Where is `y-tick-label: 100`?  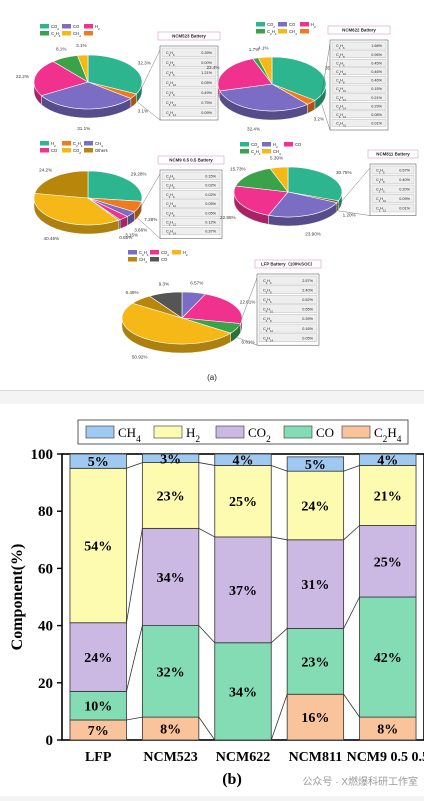 y-tick-label: 100 is located at coordinates (42, 455).